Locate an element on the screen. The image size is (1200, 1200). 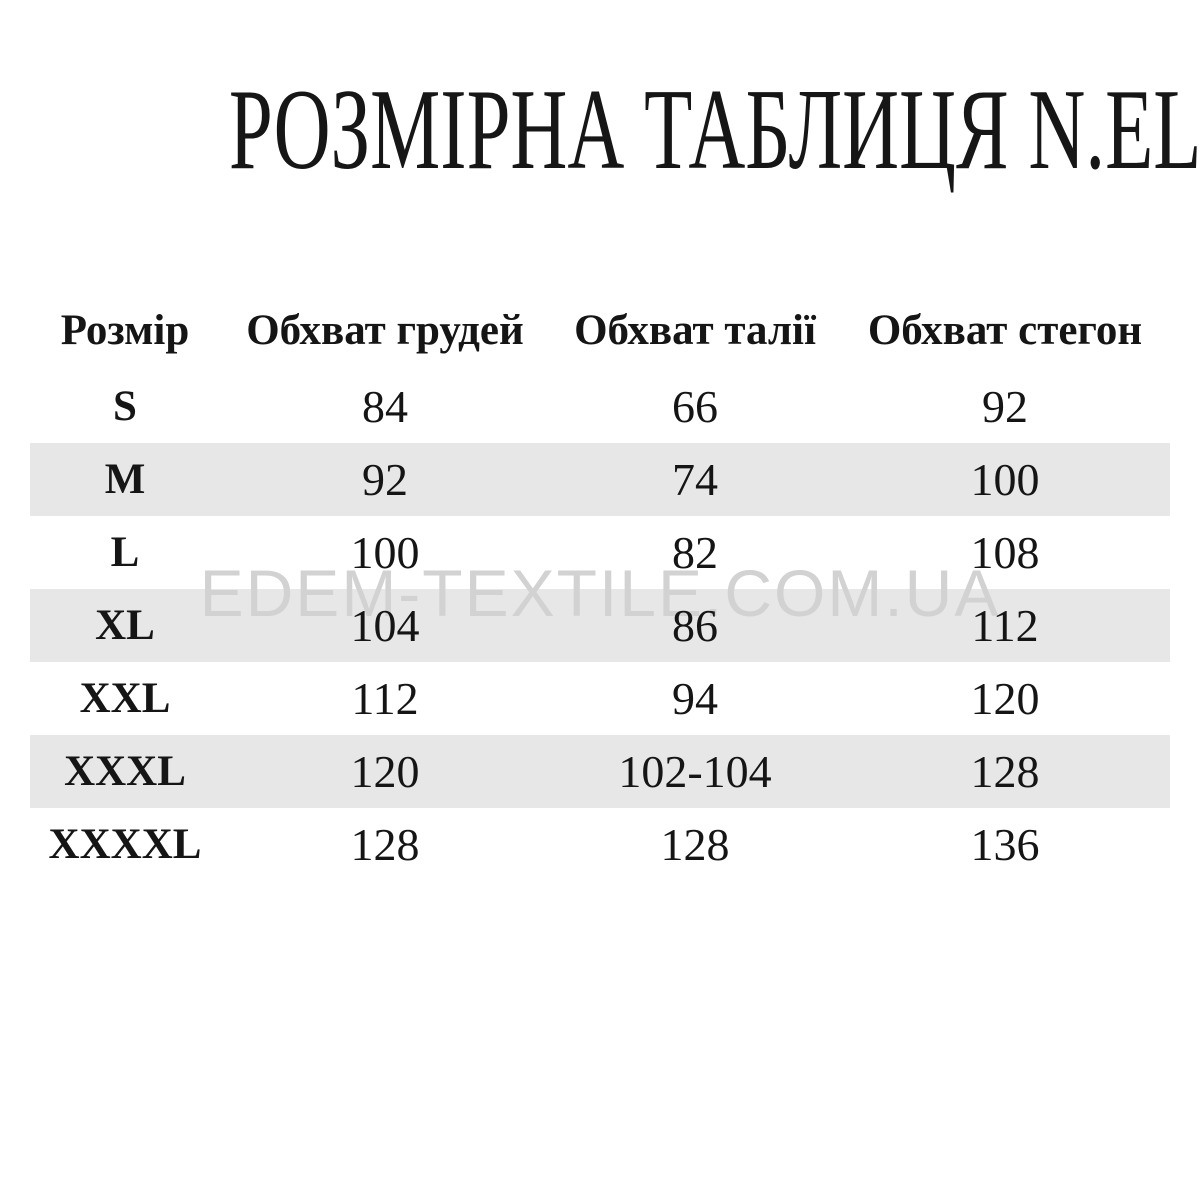
table-row: M 92 74 100 is located at coordinates (600, 479).